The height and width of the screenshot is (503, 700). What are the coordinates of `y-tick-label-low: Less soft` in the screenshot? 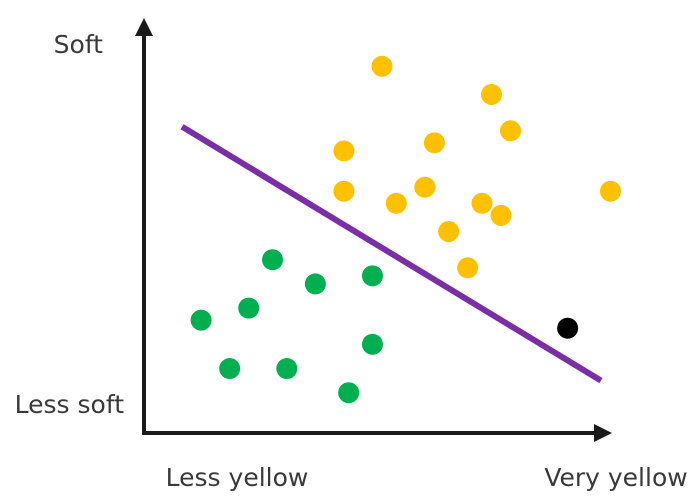 It's located at (70, 404).